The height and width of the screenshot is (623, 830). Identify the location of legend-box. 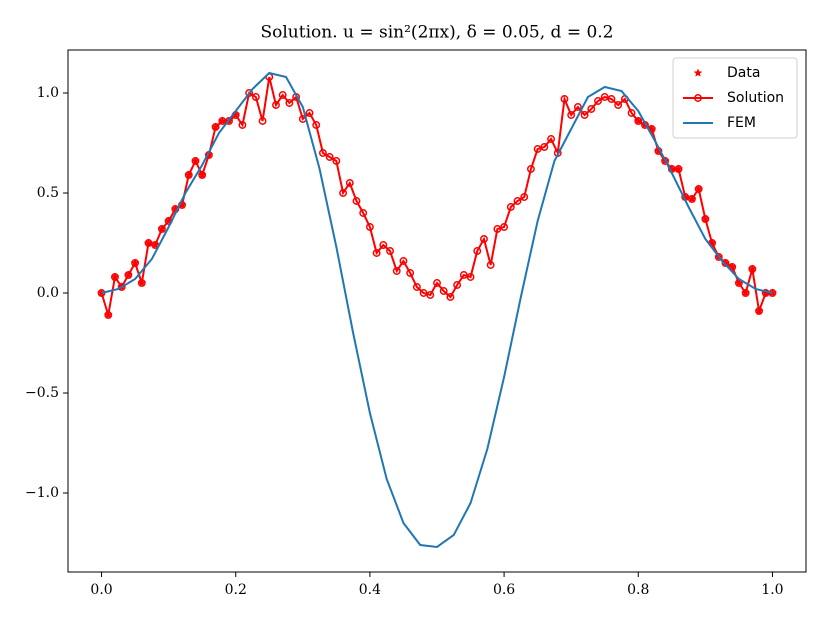
(735, 98).